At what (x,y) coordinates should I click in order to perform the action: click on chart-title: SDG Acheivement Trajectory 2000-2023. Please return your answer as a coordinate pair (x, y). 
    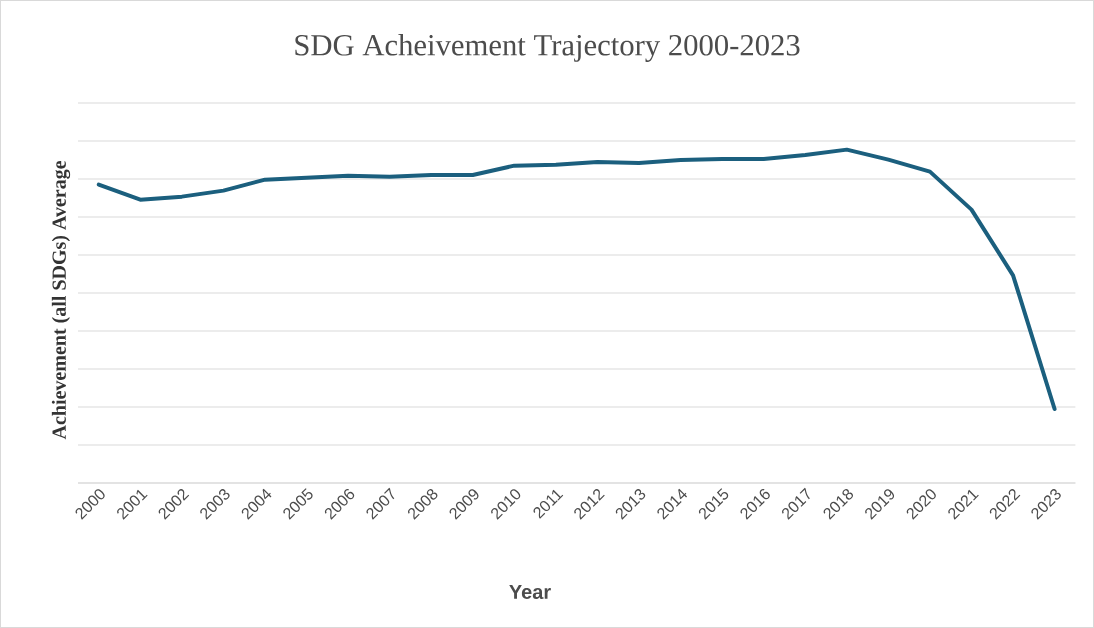
    Looking at the image, I should click on (547, 48).